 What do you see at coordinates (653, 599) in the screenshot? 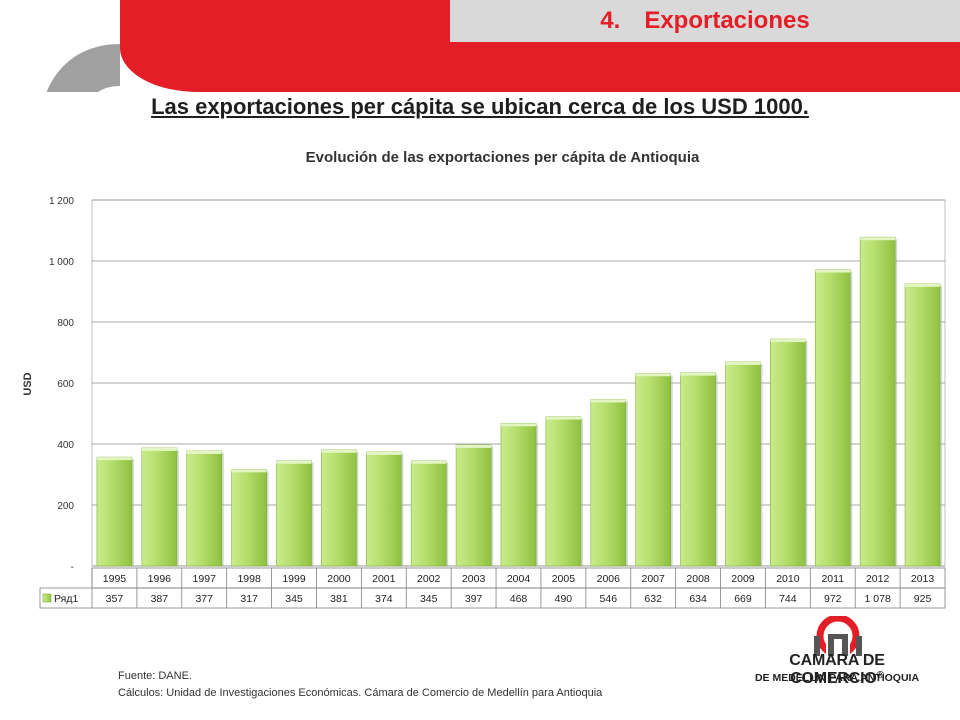
I see `data-label: 632` at bounding box center [653, 599].